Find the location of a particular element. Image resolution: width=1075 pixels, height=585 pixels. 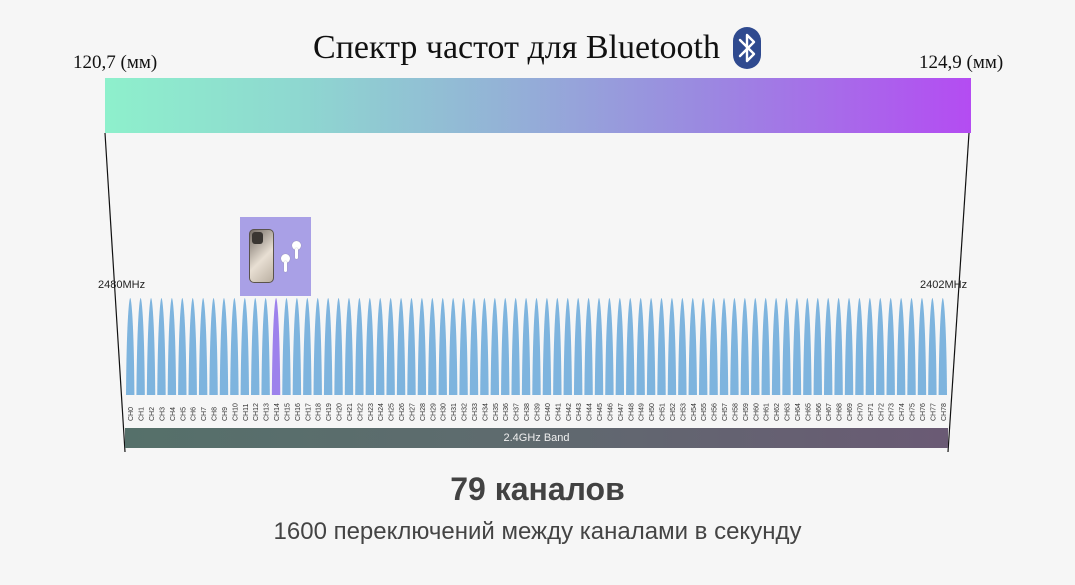

channel-label-ch49: CH49 is located at coordinates (642, 412).